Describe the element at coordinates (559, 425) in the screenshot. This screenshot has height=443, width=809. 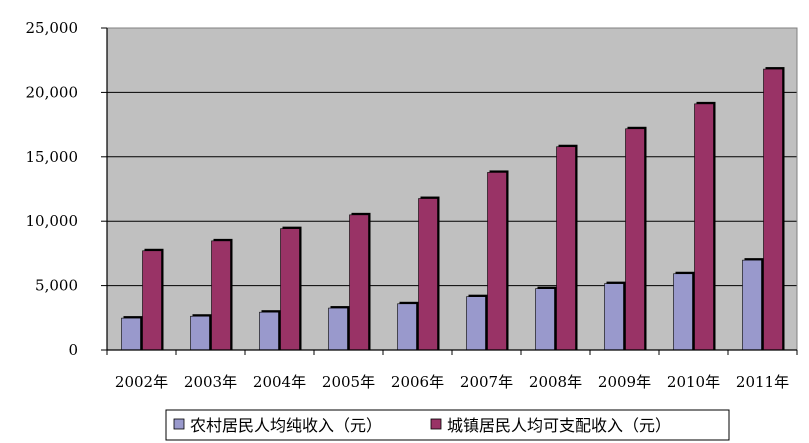
I see `legend-label: 城镇居民人均可支配收入（元）` at that location.